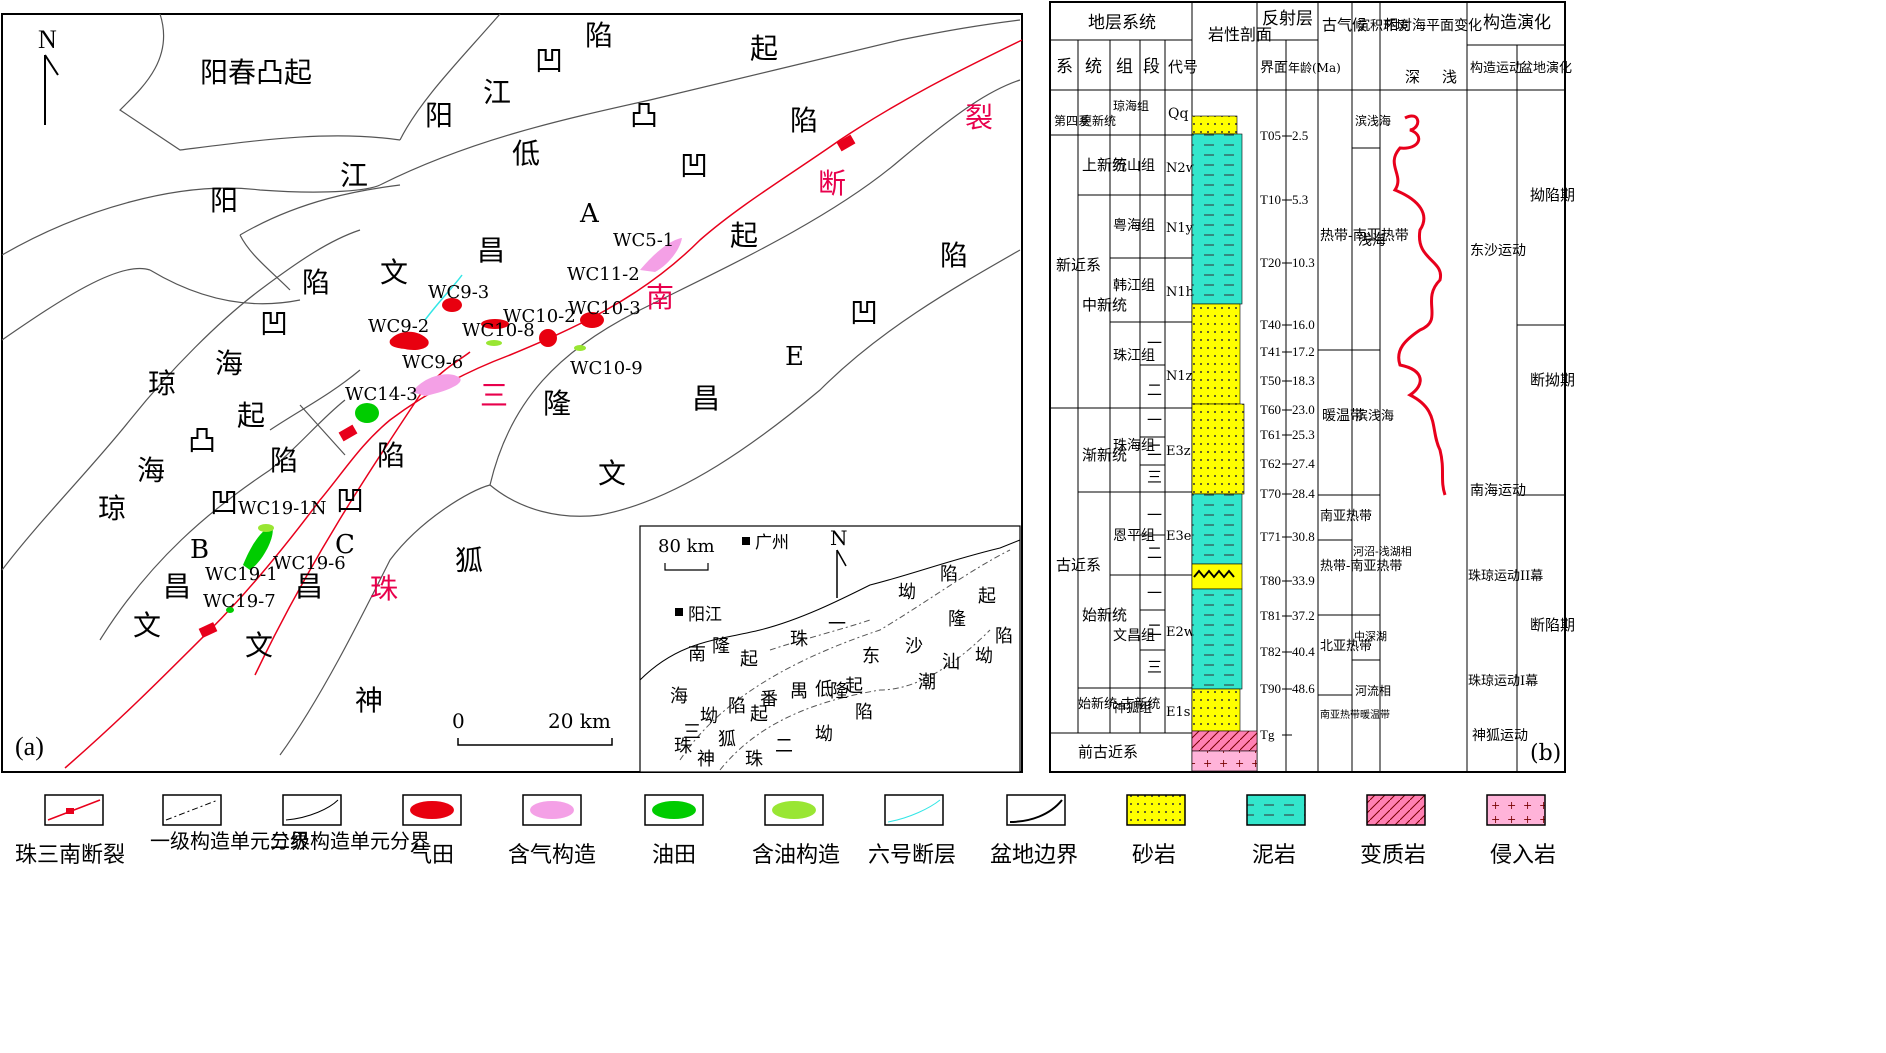  I want to click on svg-text: 20 km, so click(579, 721).